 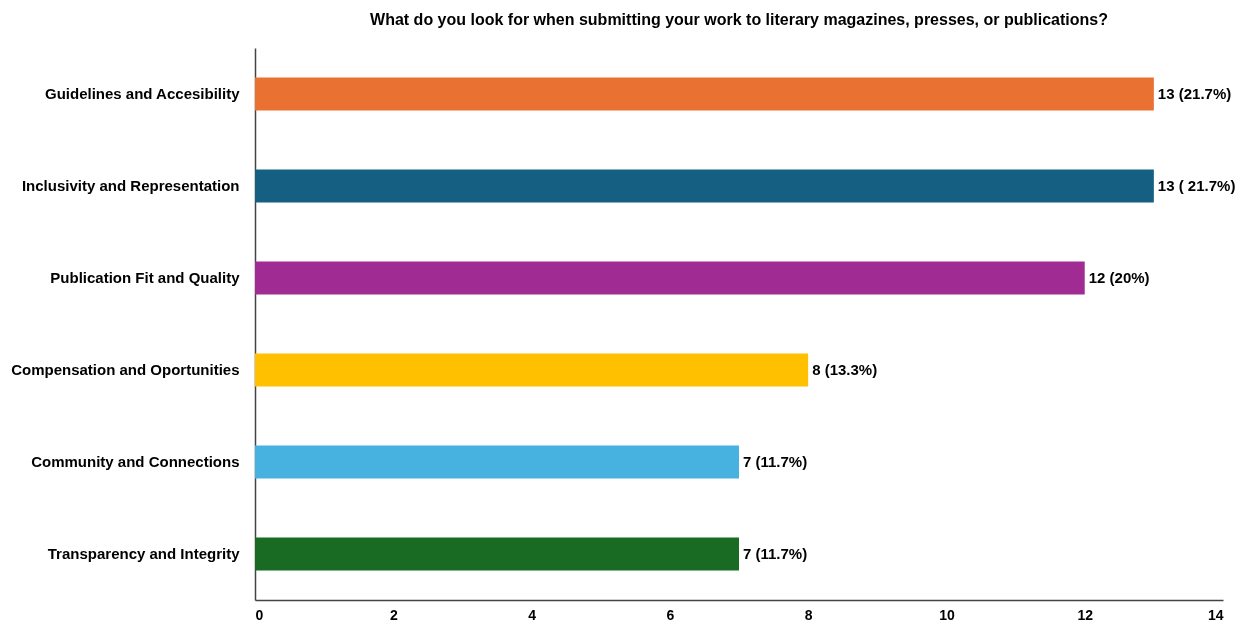 What do you see at coordinates (259, 614) in the screenshot?
I see `x-tick-label: 0` at bounding box center [259, 614].